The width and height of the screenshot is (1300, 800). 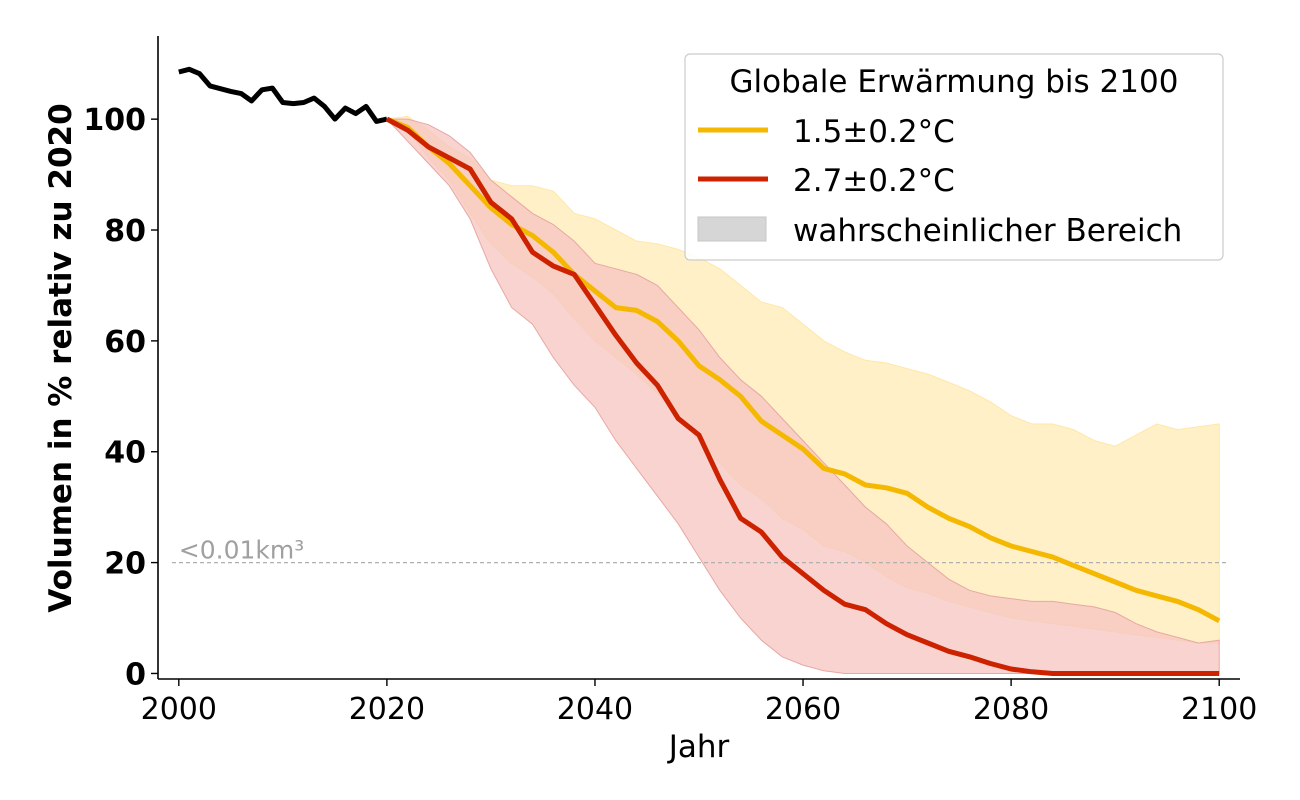 What do you see at coordinates (954, 82) in the screenshot?
I see `legend-title: Globale Erwärmung bis 2100` at bounding box center [954, 82].